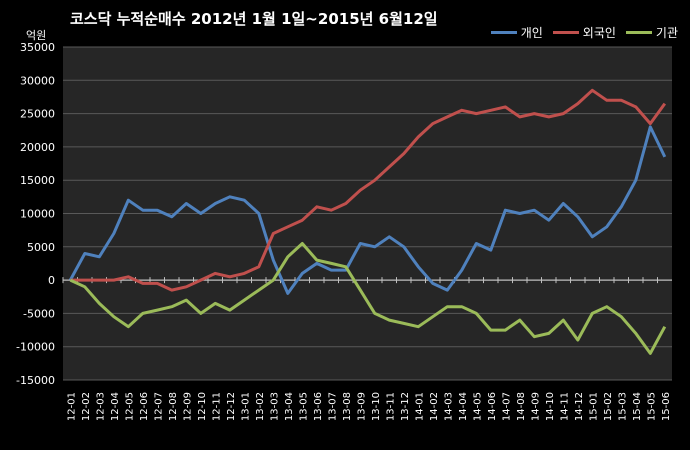  I want to click on x-tick-label: 12-06, so click(144, 406).